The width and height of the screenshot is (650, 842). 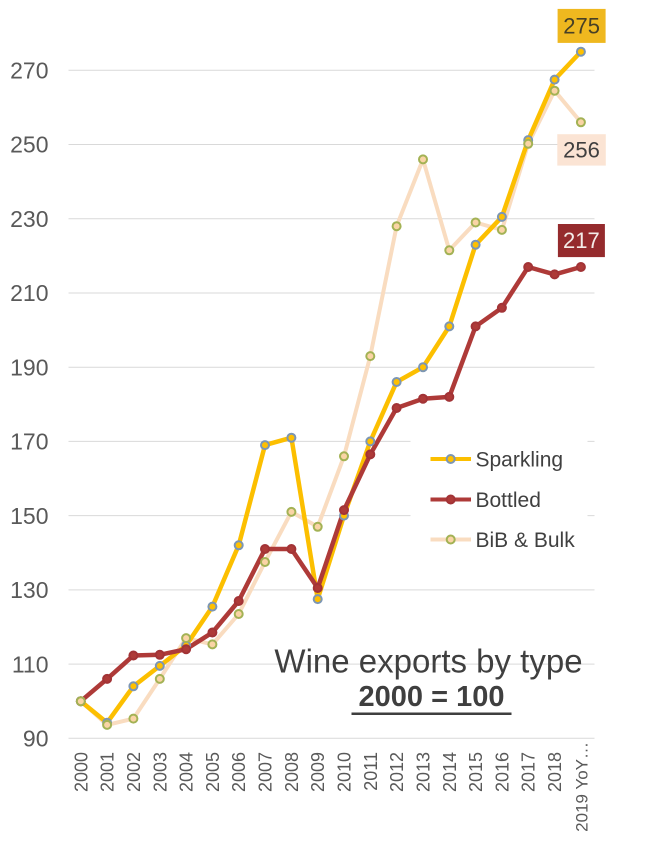 What do you see at coordinates (345, 772) in the screenshot?
I see `svg-text: 2010` at bounding box center [345, 772].